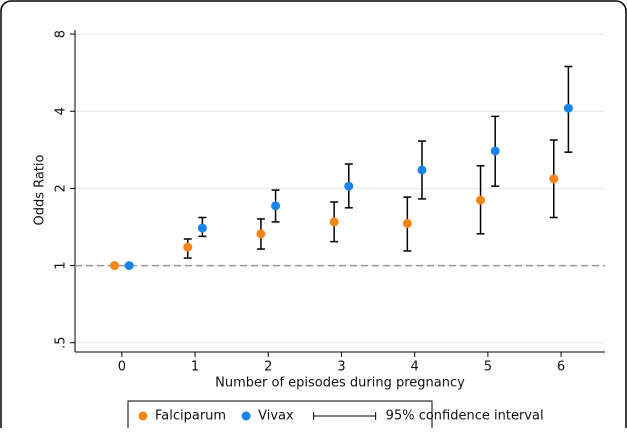  Describe the element at coordinates (61, 111) in the screenshot. I see `y-tick-label: 4` at that location.